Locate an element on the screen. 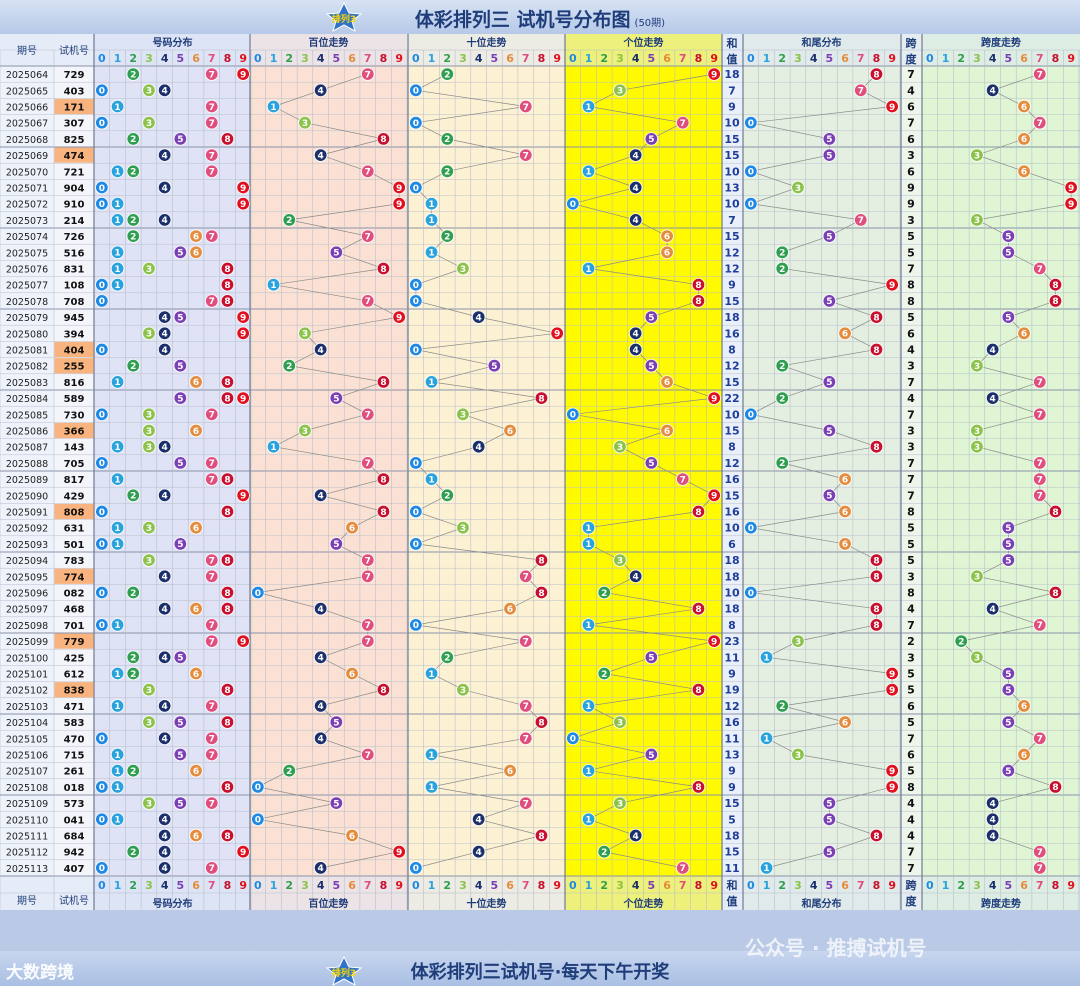 This screenshot has height=986, width=1080. distribution-ball-label: 2 is located at coordinates (133, 675).